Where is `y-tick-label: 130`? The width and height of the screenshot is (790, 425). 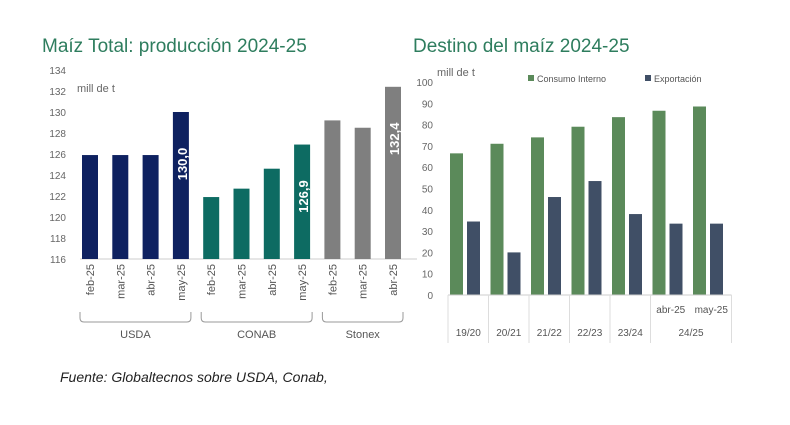
y-tick-label: 130 is located at coordinates (57, 113).